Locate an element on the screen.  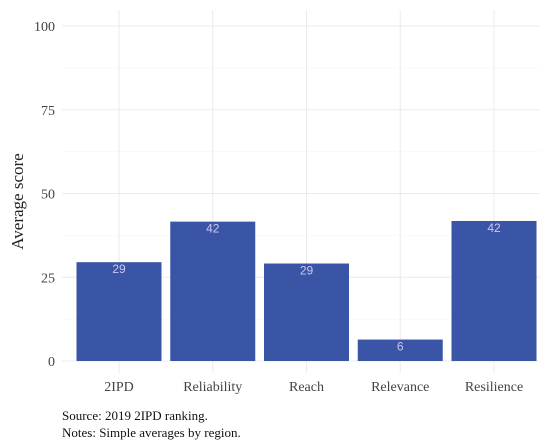
y-axis-title: Average score is located at coordinates (17, 201).